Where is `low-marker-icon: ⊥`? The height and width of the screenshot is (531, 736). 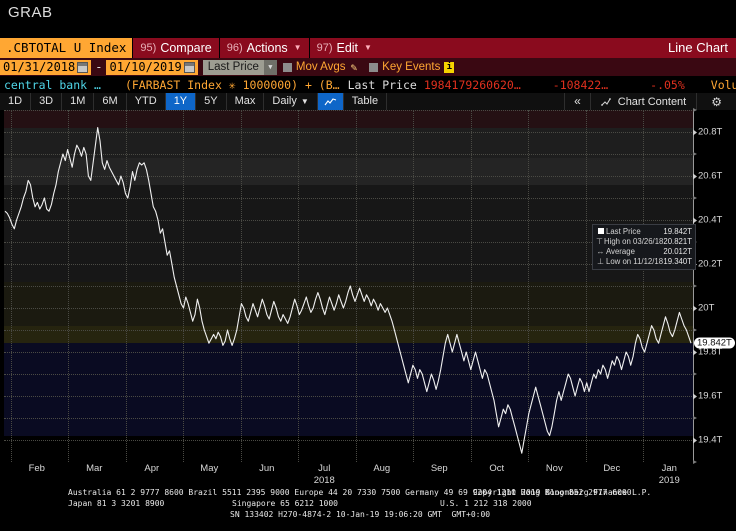 low-marker-icon: ⊥ is located at coordinates (600, 261).